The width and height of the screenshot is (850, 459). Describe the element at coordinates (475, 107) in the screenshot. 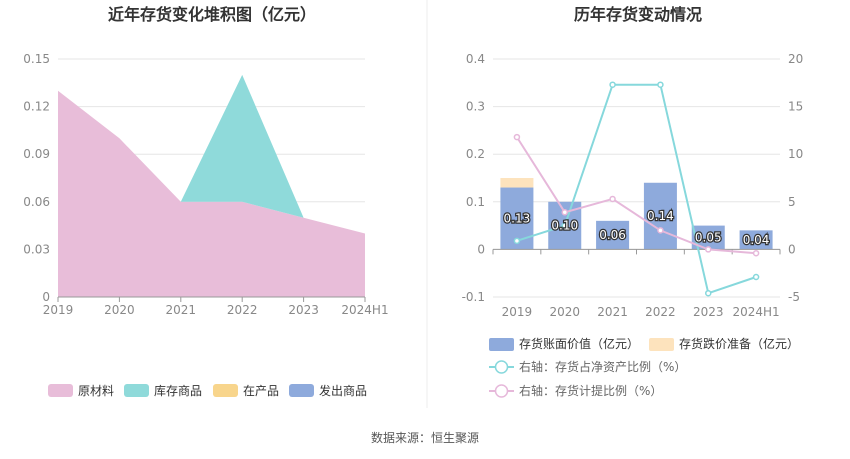

I see `right-left-y-tick-label: 0.3` at that location.